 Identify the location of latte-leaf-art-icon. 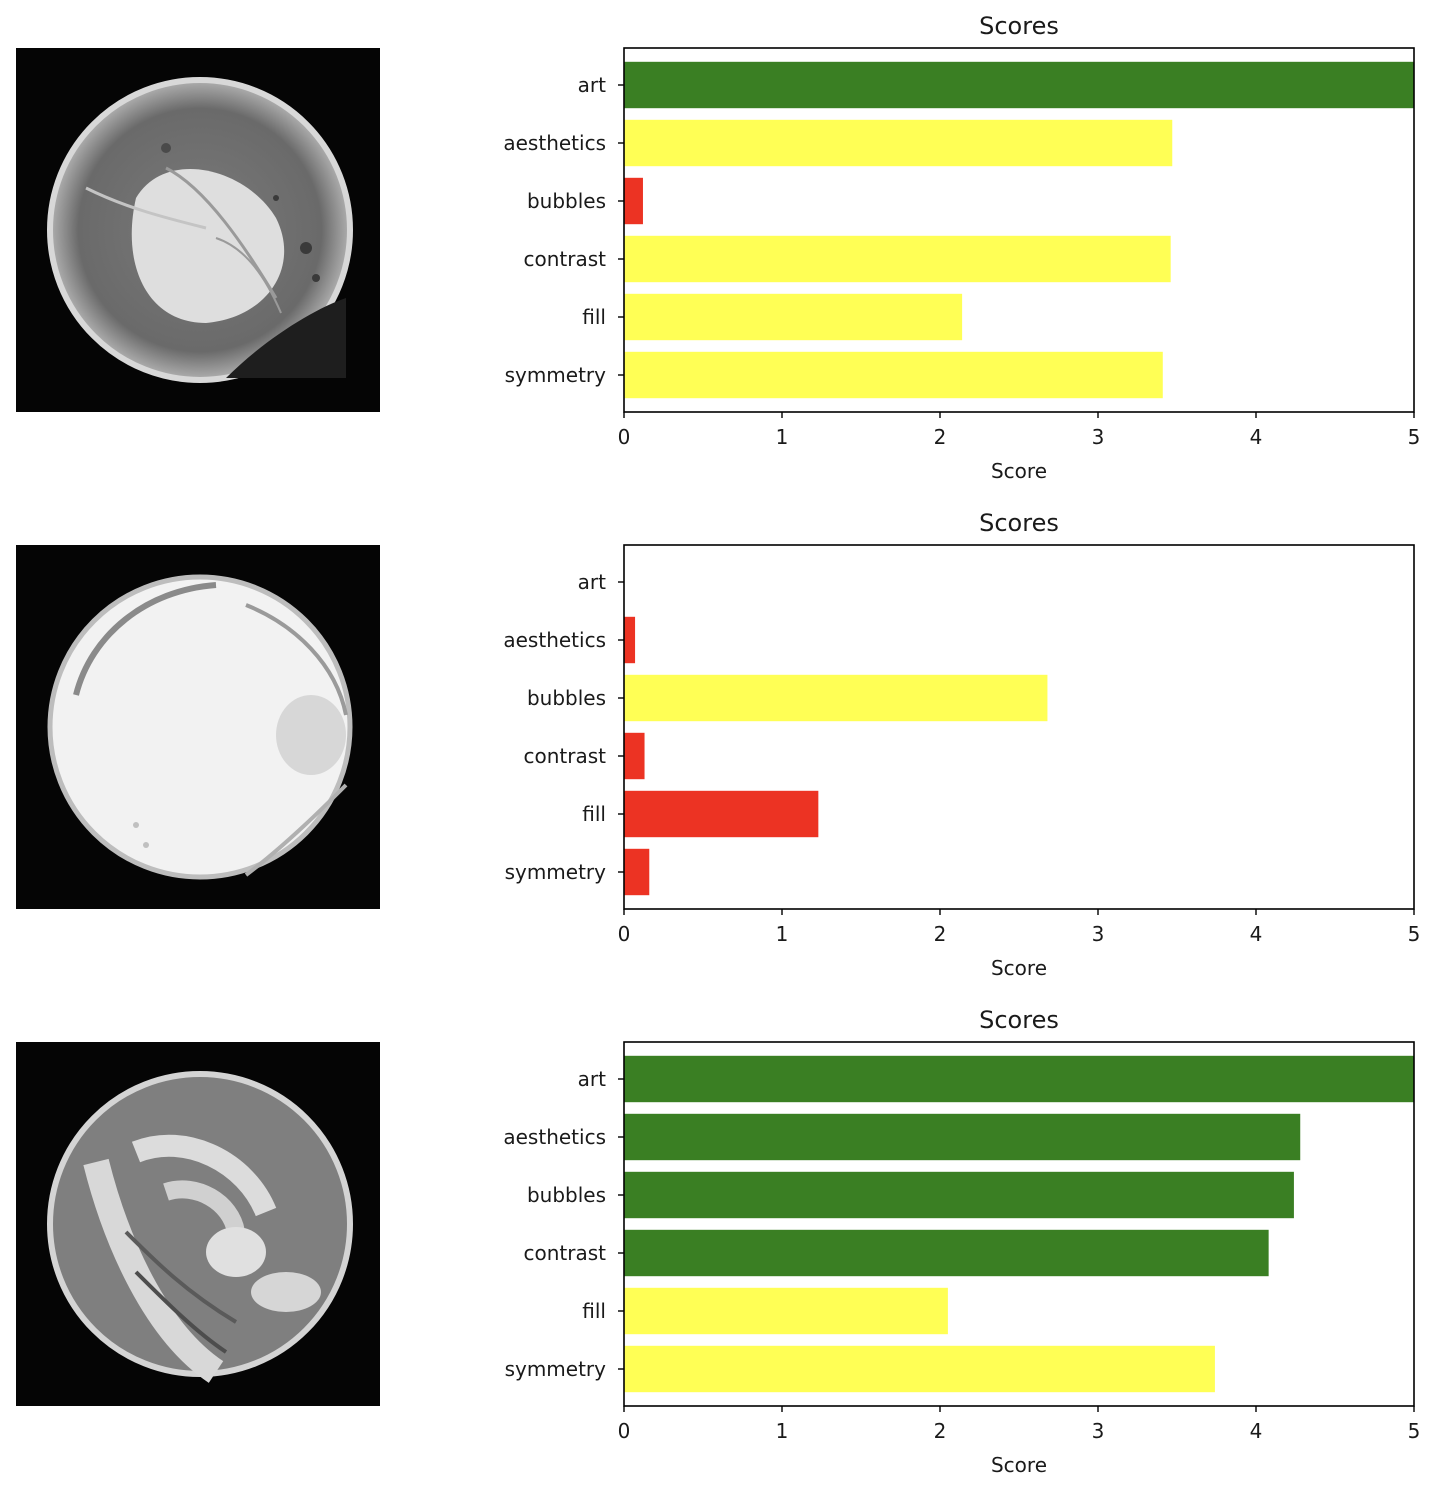
(200, 230).